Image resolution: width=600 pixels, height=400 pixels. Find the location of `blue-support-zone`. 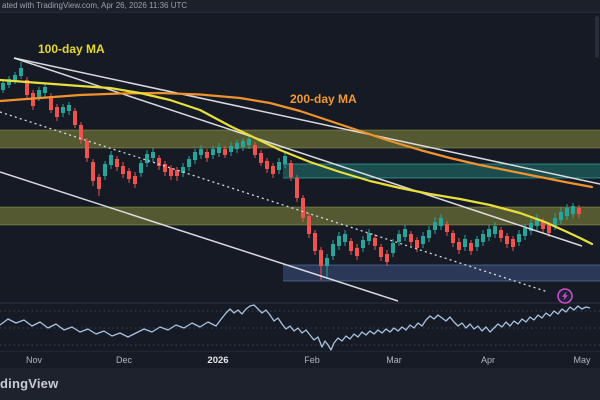

blue-support-zone is located at coordinates (441, 273).